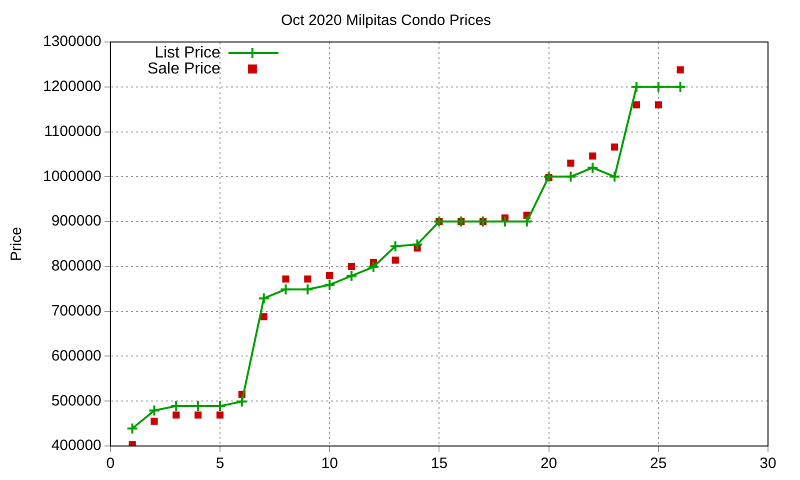 The width and height of the screenshot is (800, 480). What do you see at coordinates (17, 244) in the screenshot?
I see `y-axis-title: Price` at bounding box center [17, 244].